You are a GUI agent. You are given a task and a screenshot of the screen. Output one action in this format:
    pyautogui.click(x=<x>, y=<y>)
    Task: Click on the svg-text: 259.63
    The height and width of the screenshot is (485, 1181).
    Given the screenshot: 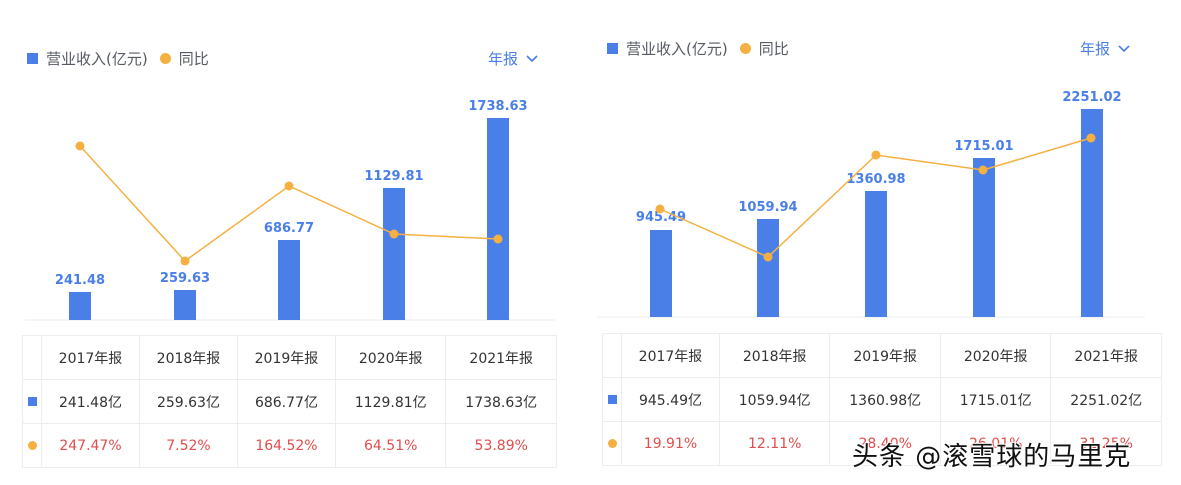 What is the action you would take?
    pyautogui.click(x=185, y=278)
    